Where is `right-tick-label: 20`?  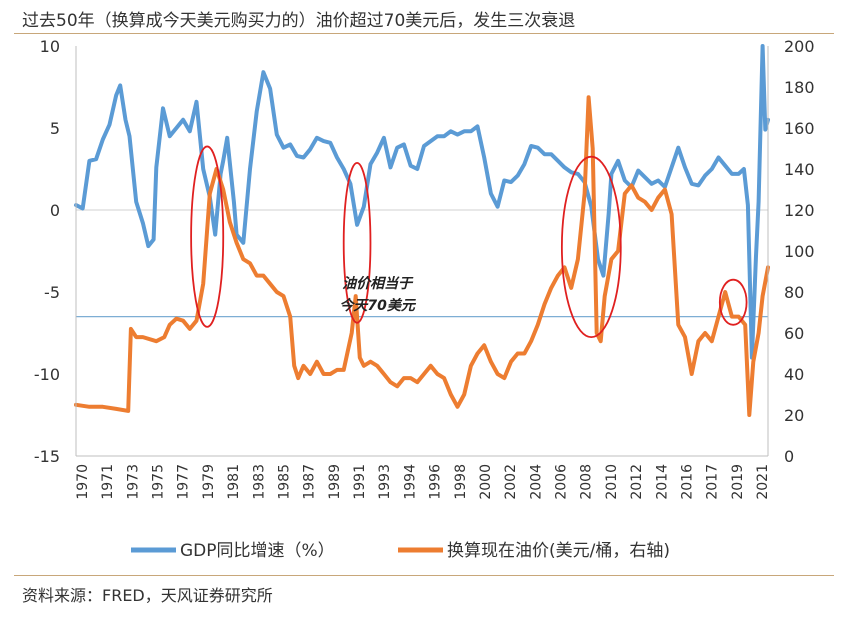
right-tick-label: 20 is located at coordinates (794, 415).